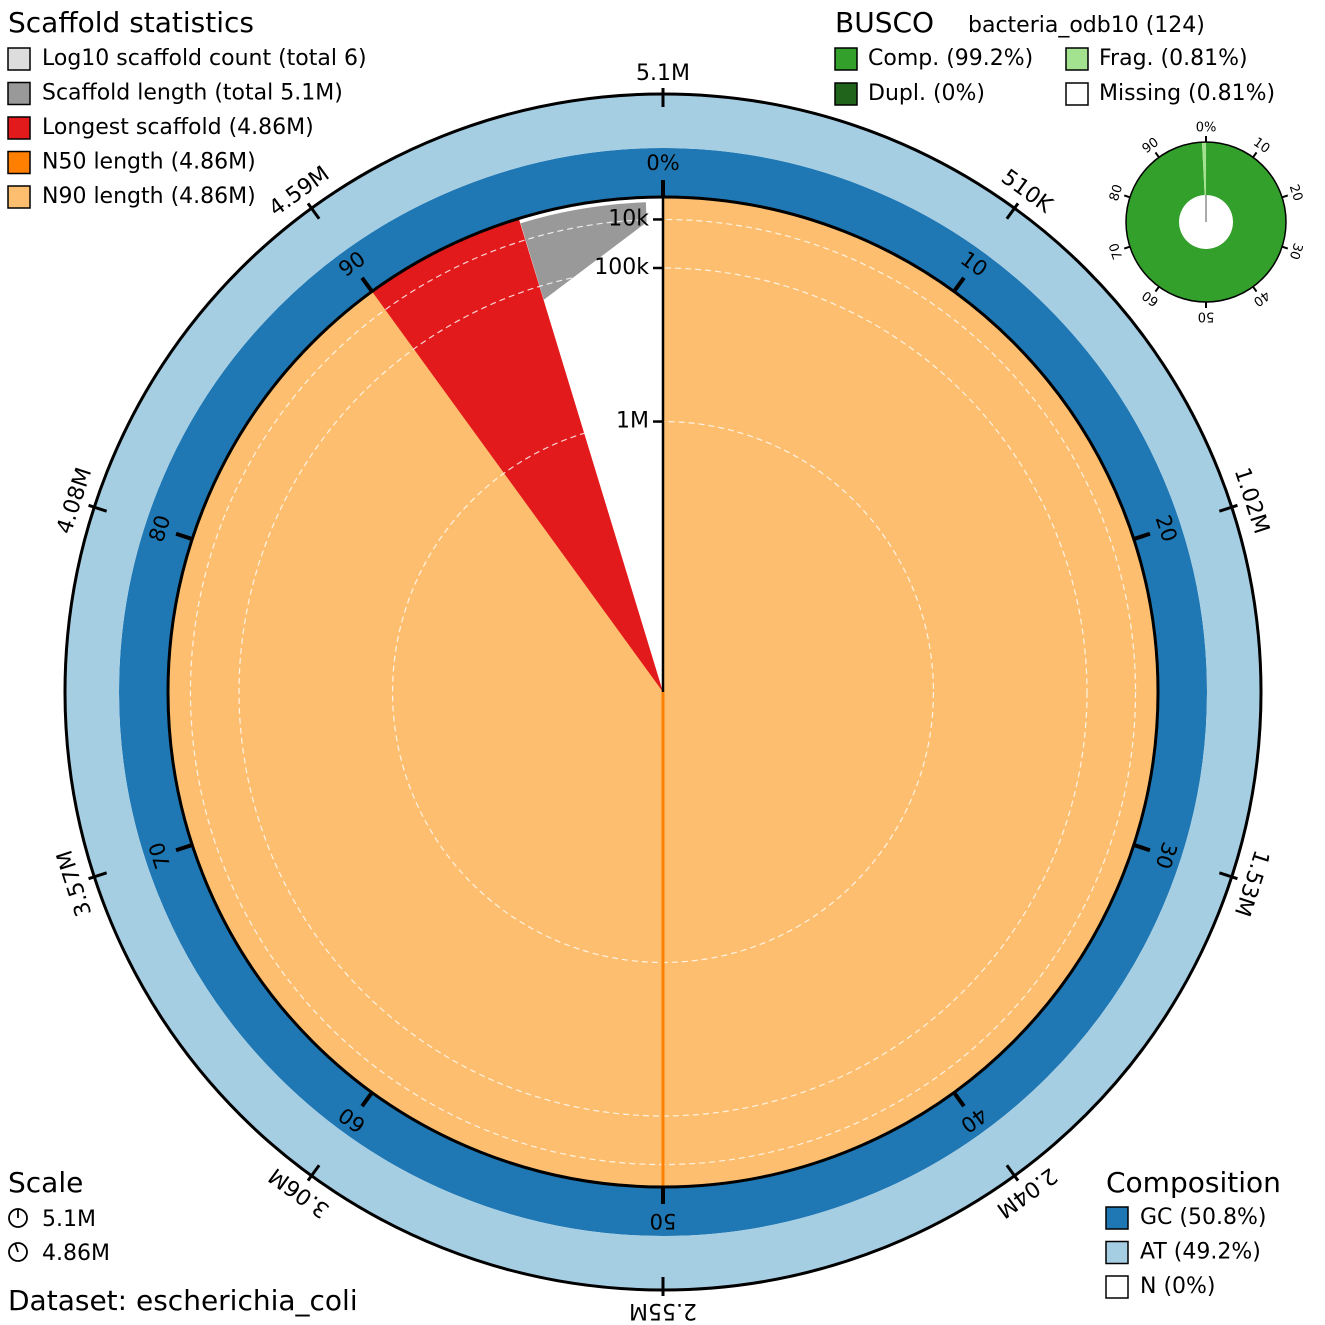  I want to click on dataset-label: Dataset: escherichia_coli, so click(183, 1300).